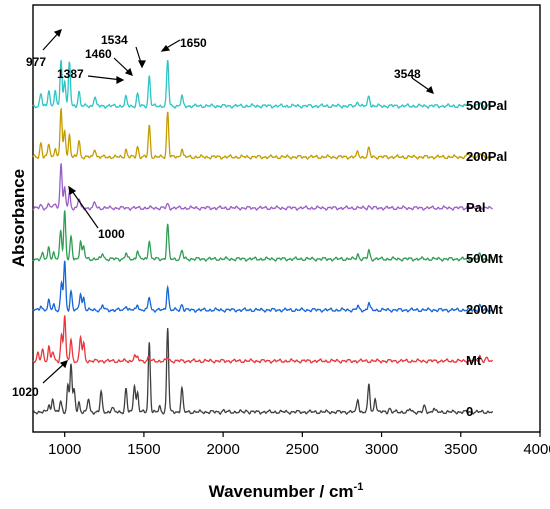 The height and width of the screenshot is (509, 550). I want to click on annotation-3548: 3548, so click(407, 74).